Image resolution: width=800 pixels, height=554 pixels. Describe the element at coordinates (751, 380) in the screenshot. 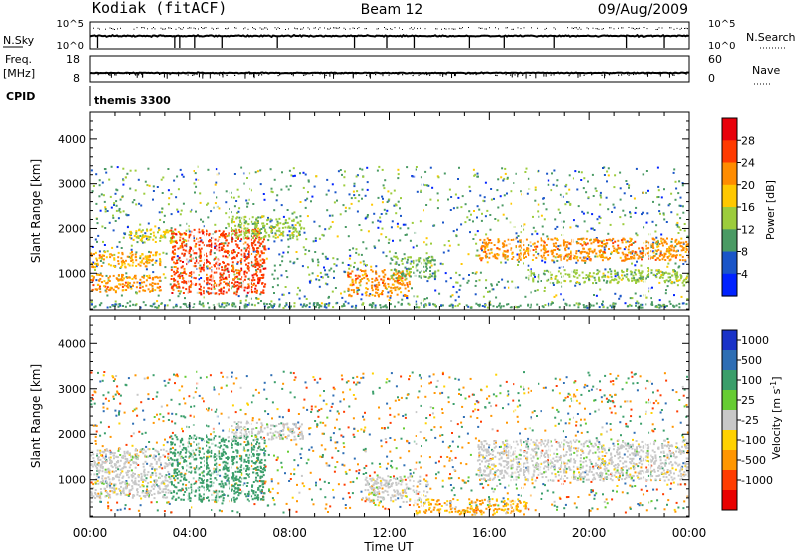

I see `colorbar-tick-label: 100` at that location.